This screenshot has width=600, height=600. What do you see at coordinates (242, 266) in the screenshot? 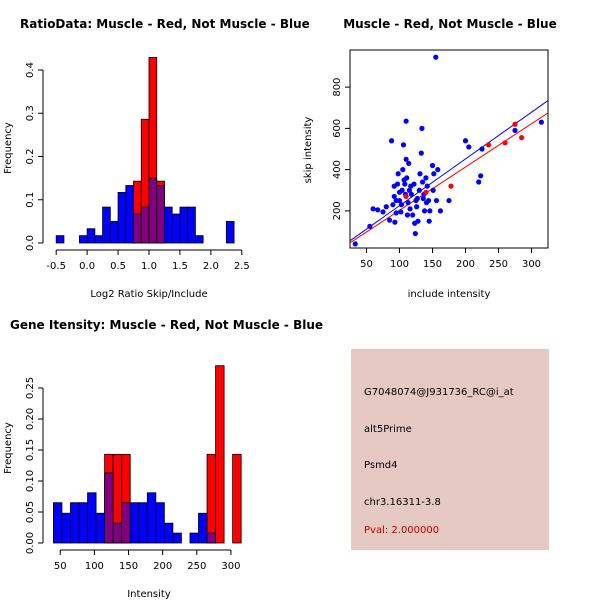
I see `ratio-histogram-x-tick-label: 2.5` at bounding box center [242, 266].